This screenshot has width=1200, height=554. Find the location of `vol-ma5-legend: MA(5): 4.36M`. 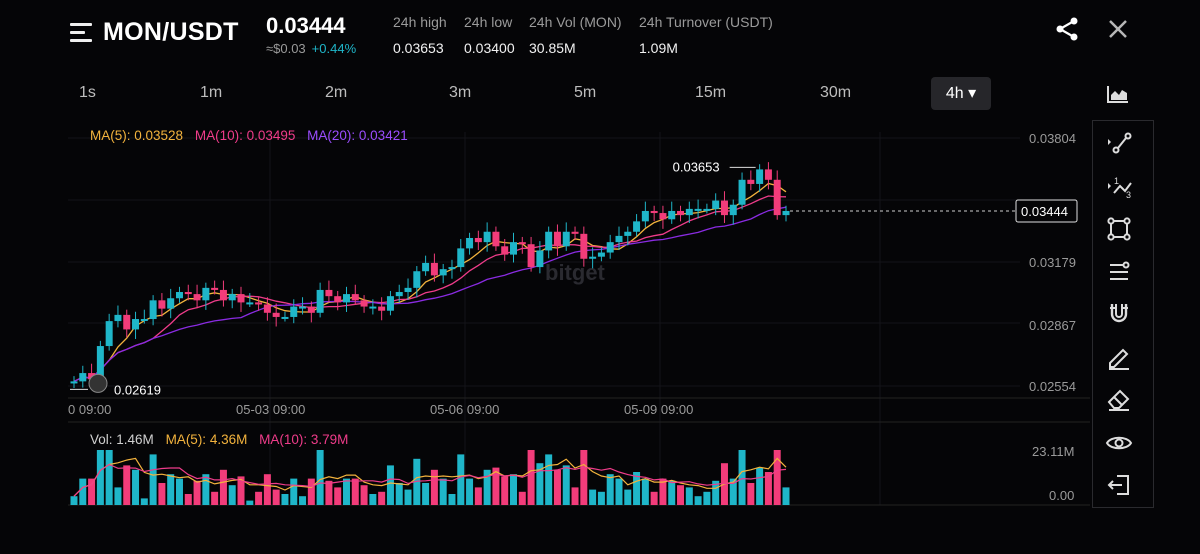

vol-ma5-legend: MA(5): 4.36M is located at coordinates (206, 439).